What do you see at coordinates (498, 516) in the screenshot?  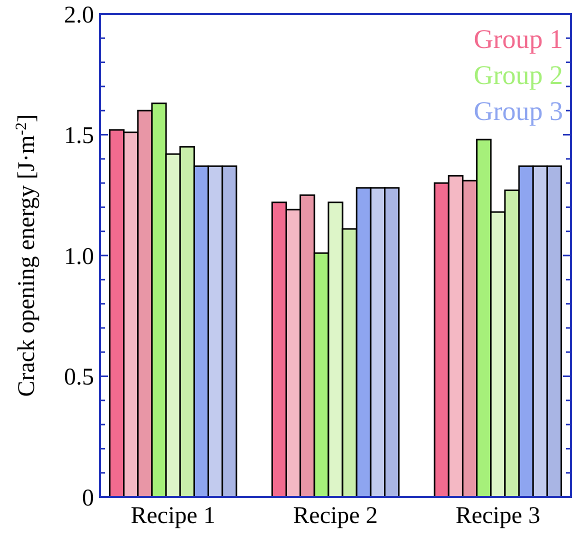 I see `x-tick-label: Recipe 3` at bounding box center [498, 516].